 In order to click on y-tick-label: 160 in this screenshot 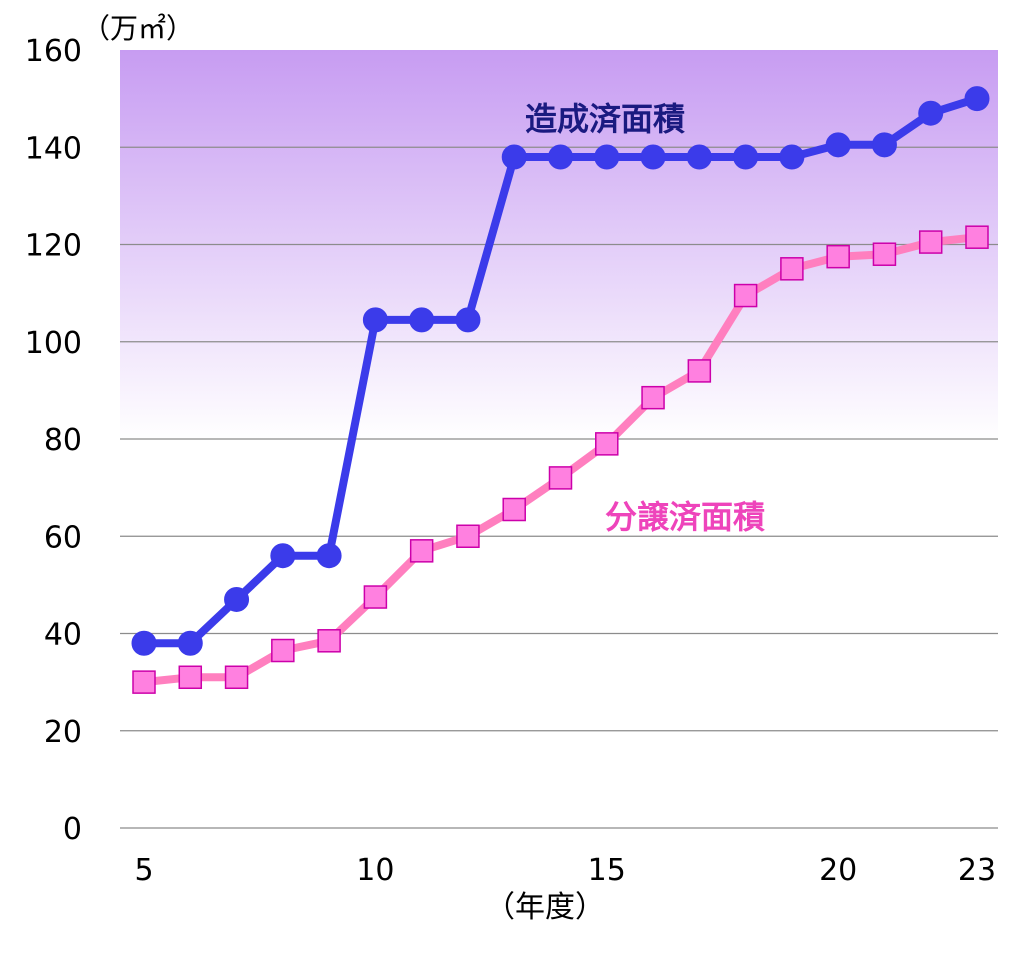, I will do `click(53, 51)`.